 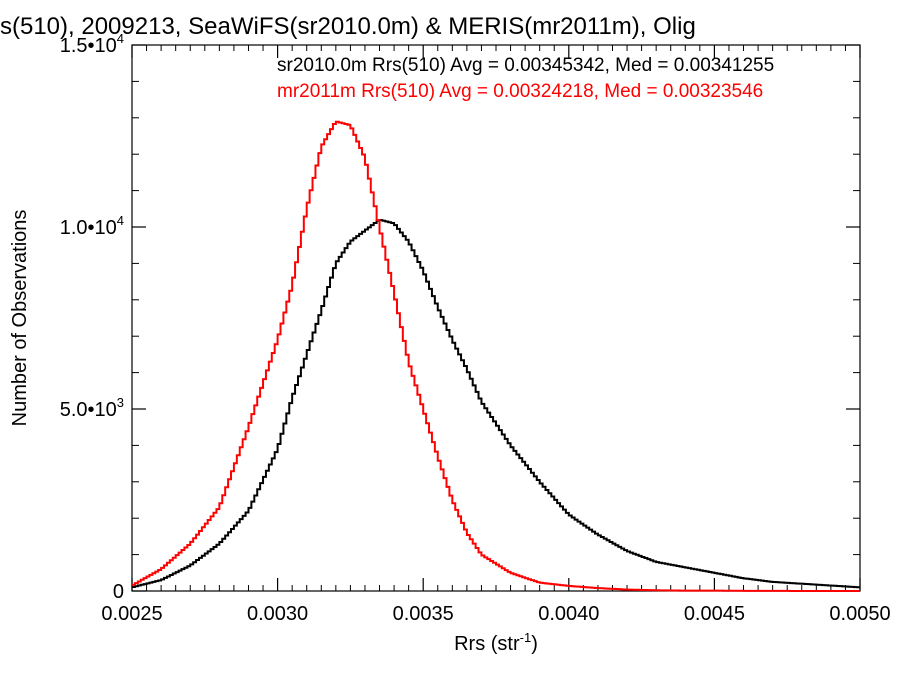 I want to click on y-tick-label: 1.5•104, so click(x=92, y=44).